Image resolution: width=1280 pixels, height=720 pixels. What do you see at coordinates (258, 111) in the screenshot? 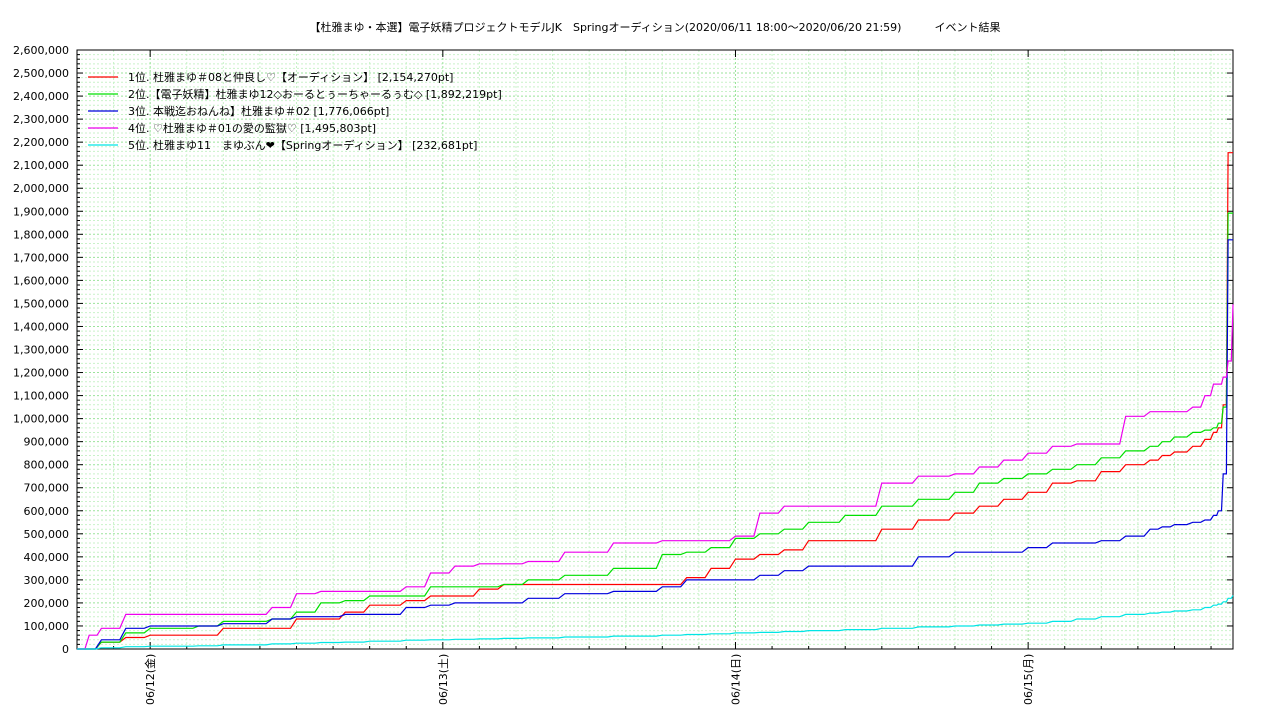
I see `legend-entry: 3位. 本戦迄おねんね】杜雅まゆ＃02 [1,776,066pt]` at bounding box center [258, 111].